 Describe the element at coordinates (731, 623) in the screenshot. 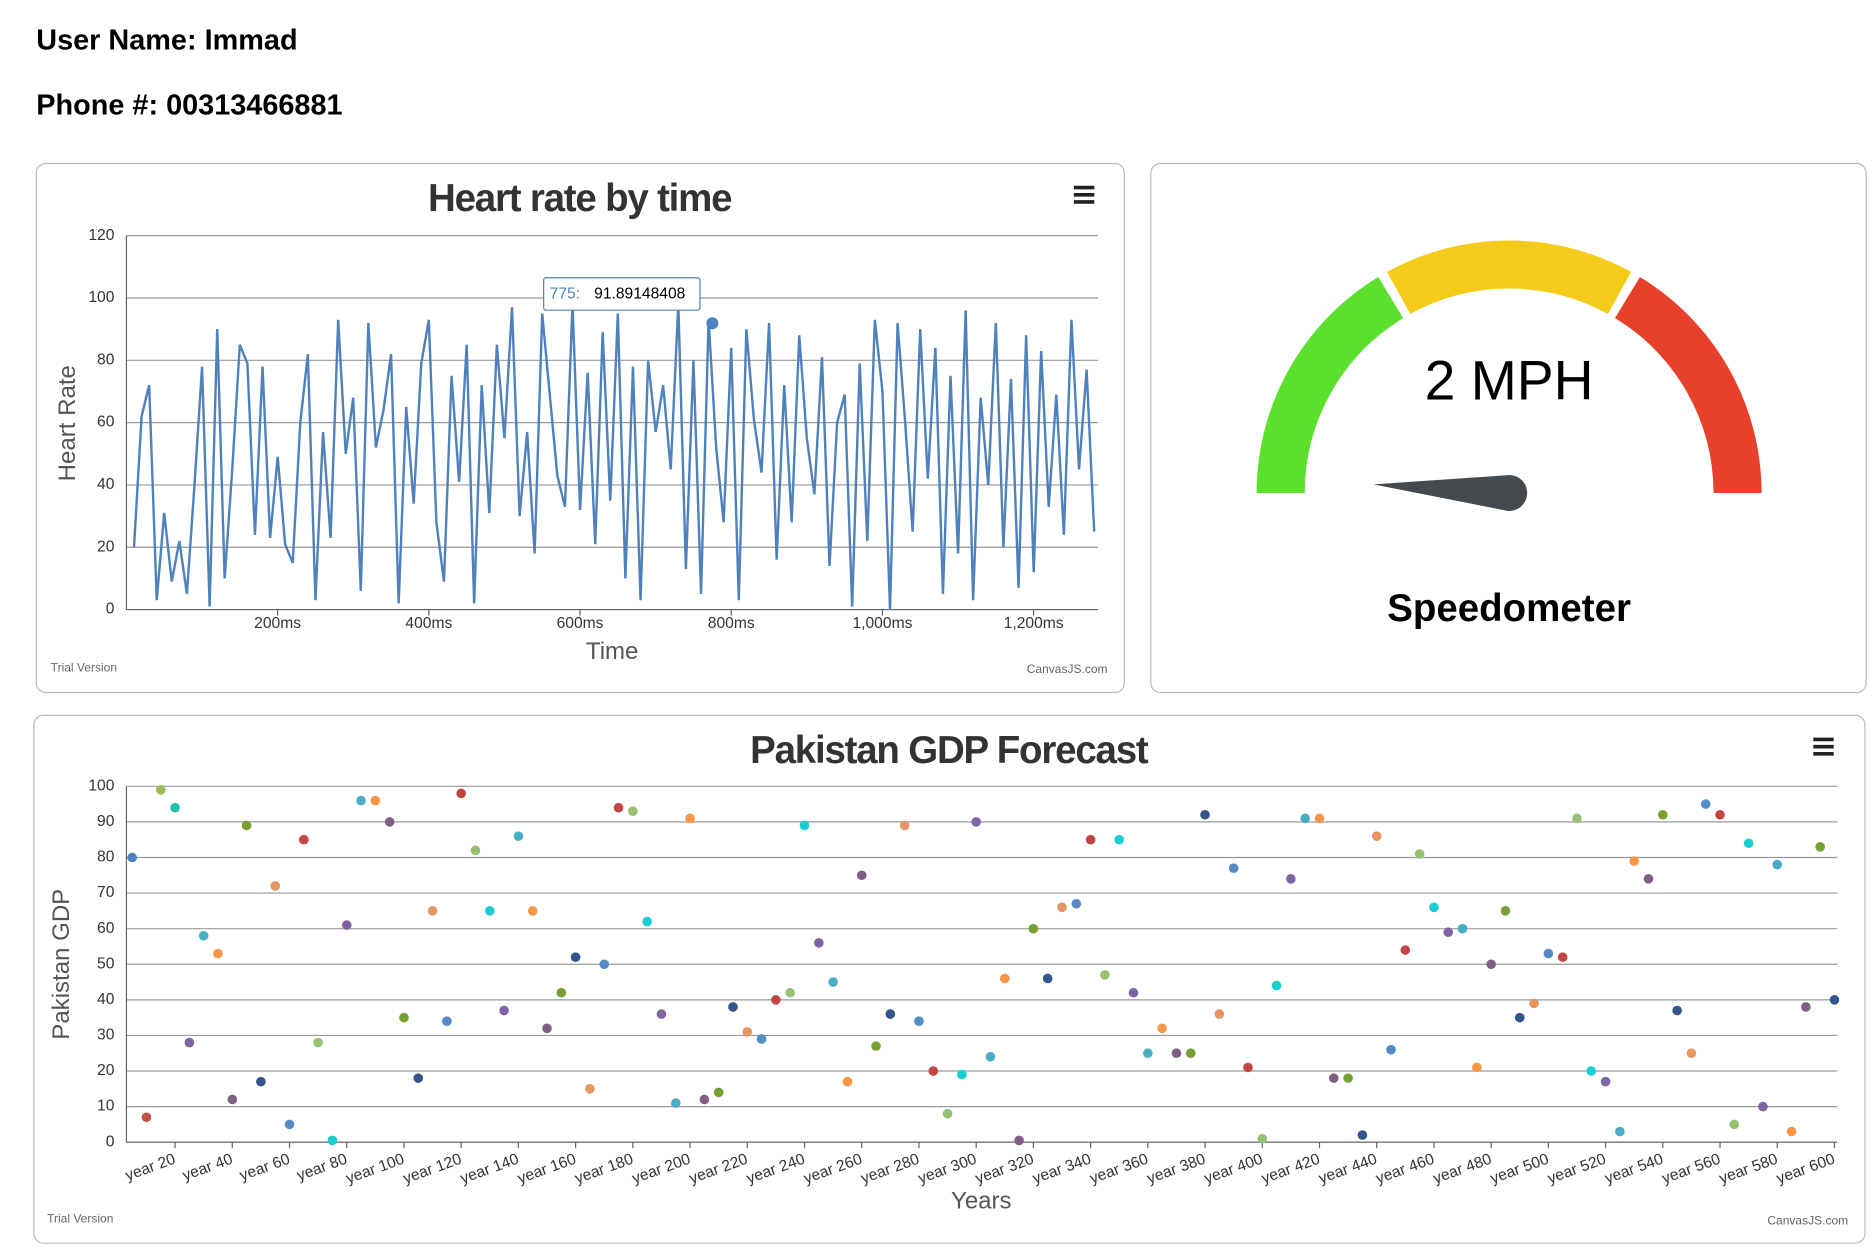

I see `x-tick-label: 800ms` at that location.